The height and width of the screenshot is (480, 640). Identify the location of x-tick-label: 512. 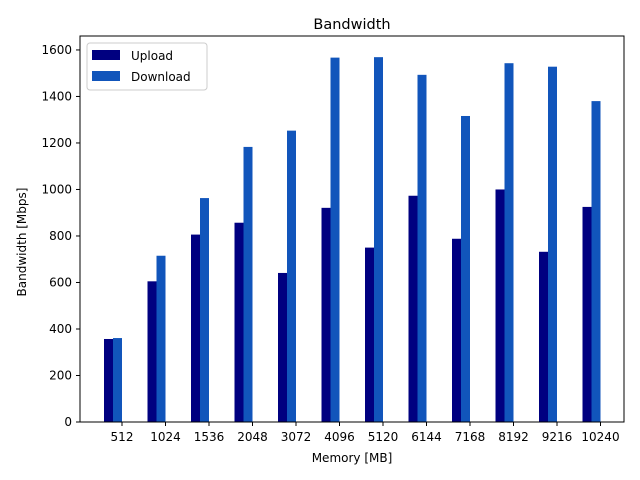
(122, 437).